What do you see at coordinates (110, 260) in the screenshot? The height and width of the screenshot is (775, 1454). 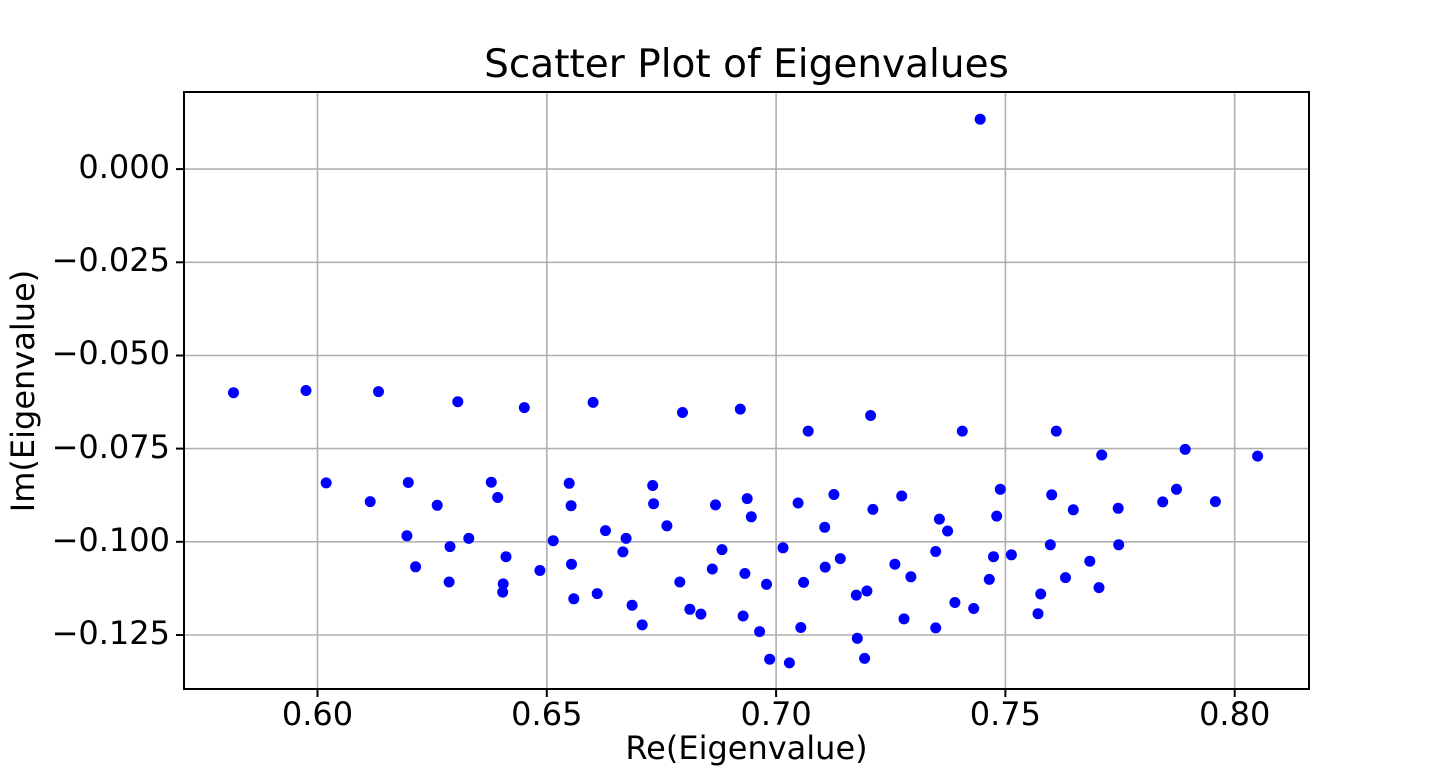 I see `y-tick-label: −0.025` at bounding box center [110, 260].